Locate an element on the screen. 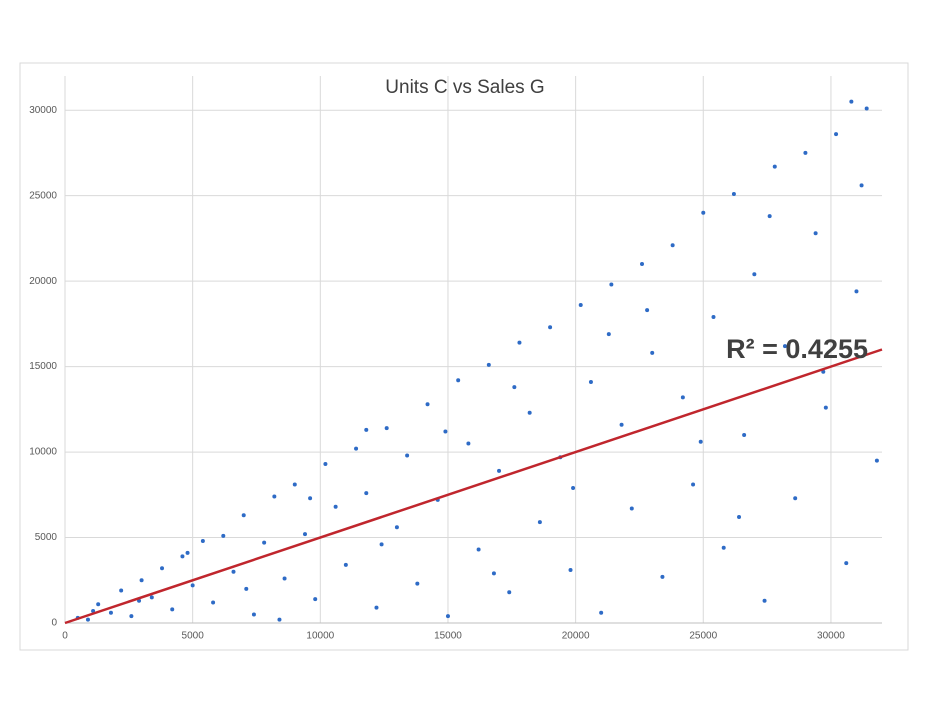 This screenshot has width=937, height=725. x-tick-label: 0 is located at coordinates (65, 636).